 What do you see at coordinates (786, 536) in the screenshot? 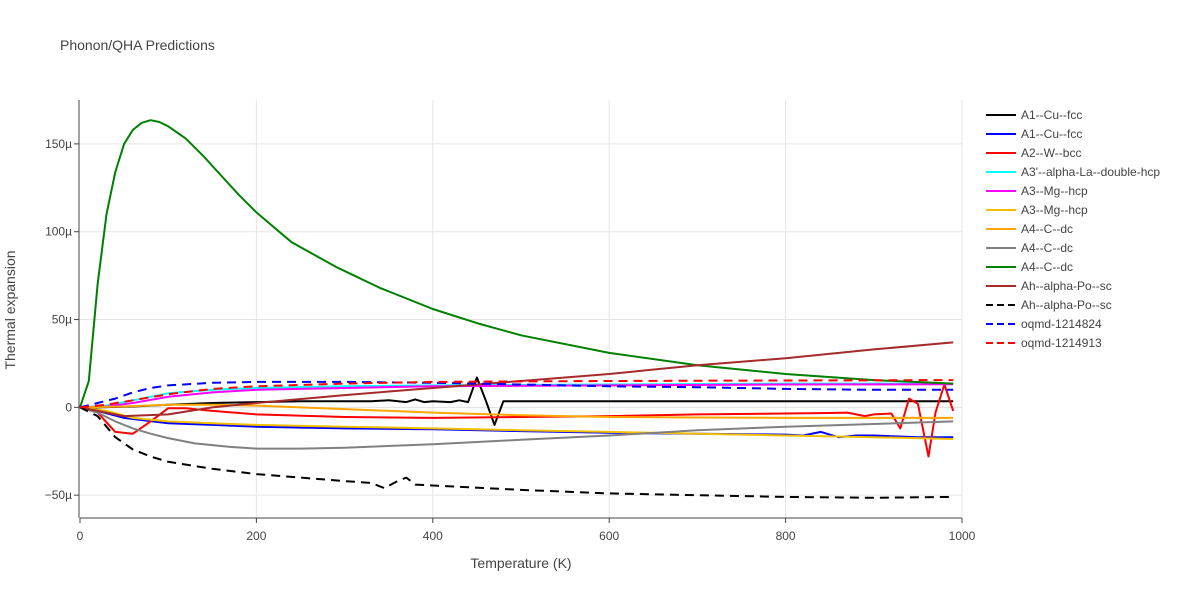
I see `x-tick-label: 800` at bounding box center [786, 536].